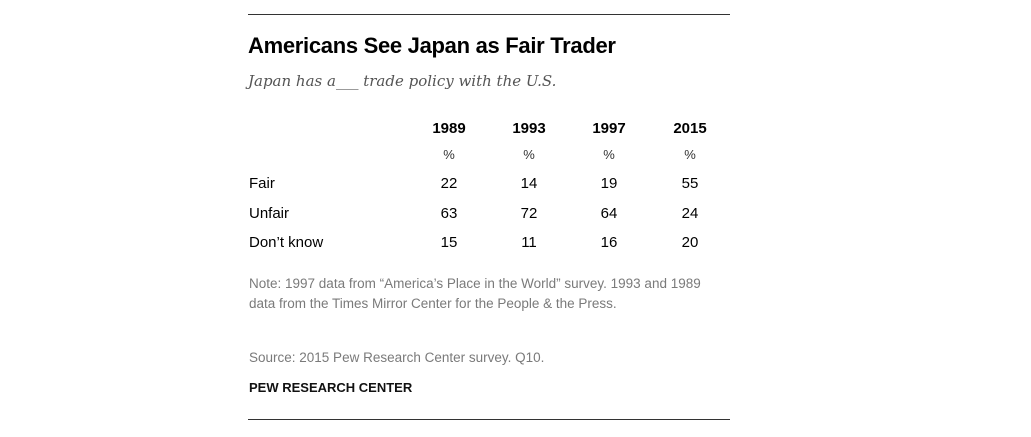 The image size is (1031, 437). Describe the element at coordinates (449, 183) in the screenshot. I see `cell-fair-1989: 22` at that location.